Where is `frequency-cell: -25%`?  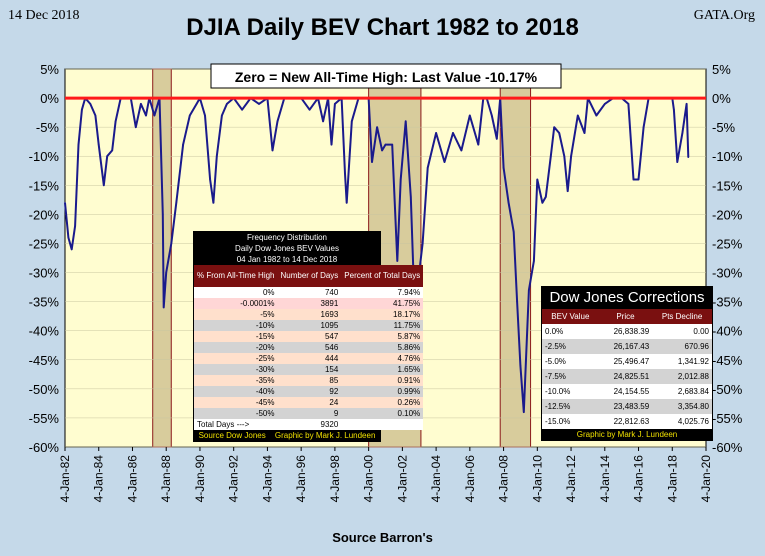 frequency-cell: -25% is located at coordinates (265, 358).